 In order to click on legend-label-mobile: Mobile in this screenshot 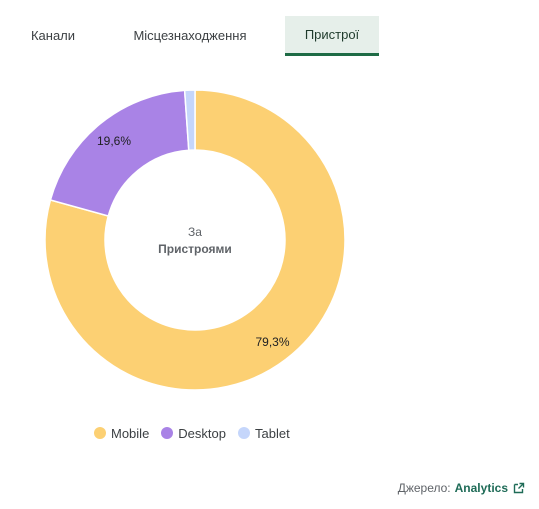, I will do `click(130, 433)`.